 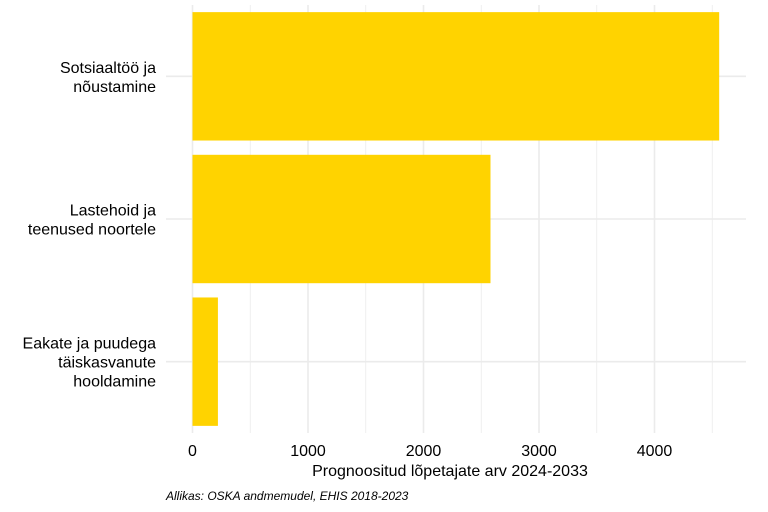 What do you see at coordinates (108, 78) in the screenshot?
I see `category-label: Sotsiaaltöö ja nõustamine` at bounding box center [108, 78].